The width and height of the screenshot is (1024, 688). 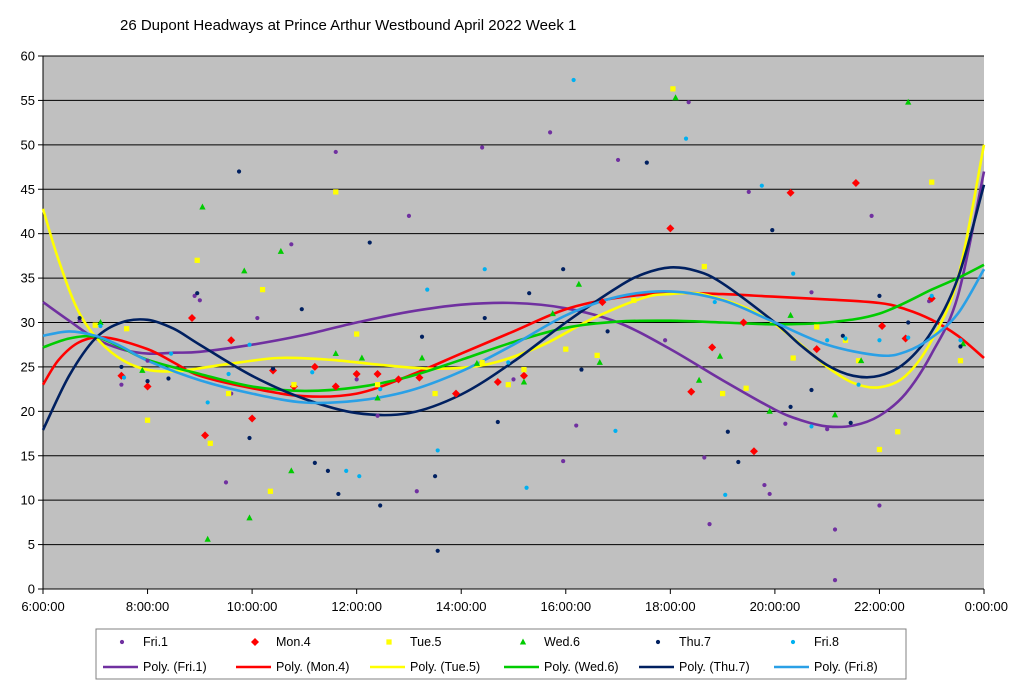 What do you see at coordinates (501, 654) in the screenshot?
I see `legend` at bounding box center [501, 654].